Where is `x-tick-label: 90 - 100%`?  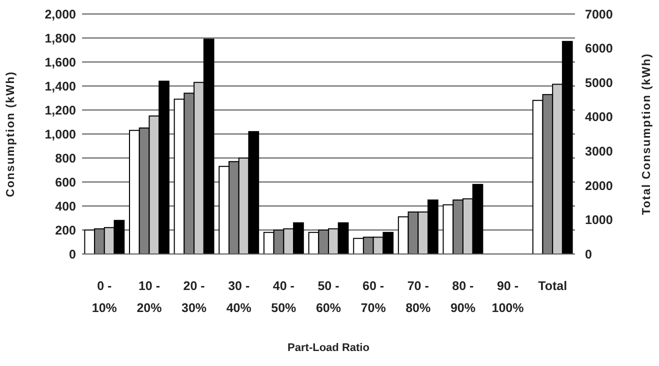
x-tick-label: 90 - 100% is located at coordinates (508, 297).